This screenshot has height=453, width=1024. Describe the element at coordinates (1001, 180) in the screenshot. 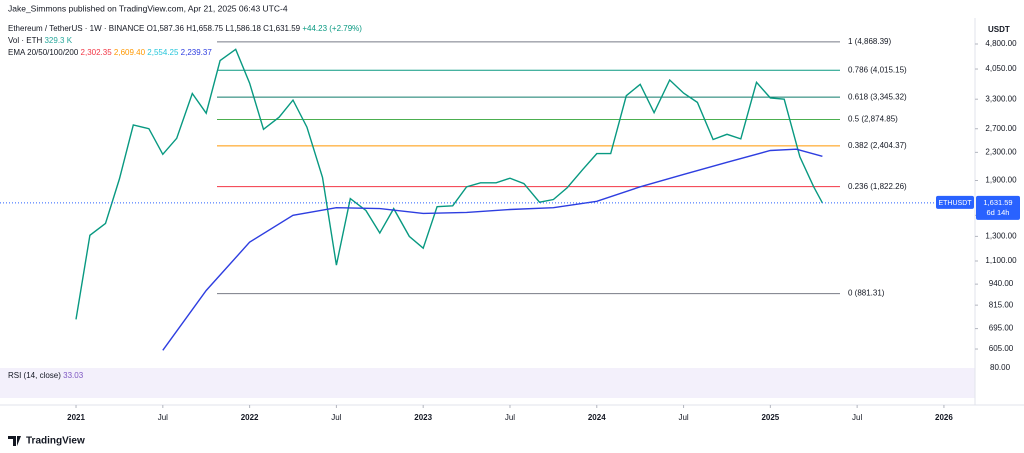

I see `y-tick-label: 1,900.00` at that location.